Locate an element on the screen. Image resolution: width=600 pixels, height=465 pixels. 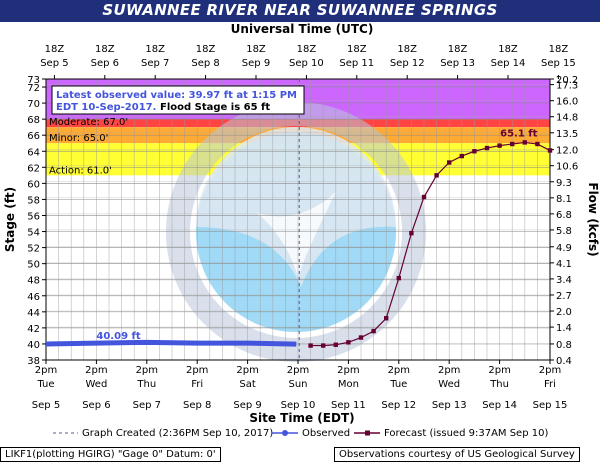
bottom-tick-date: Sep 5 is located at coordinates (46, 405).